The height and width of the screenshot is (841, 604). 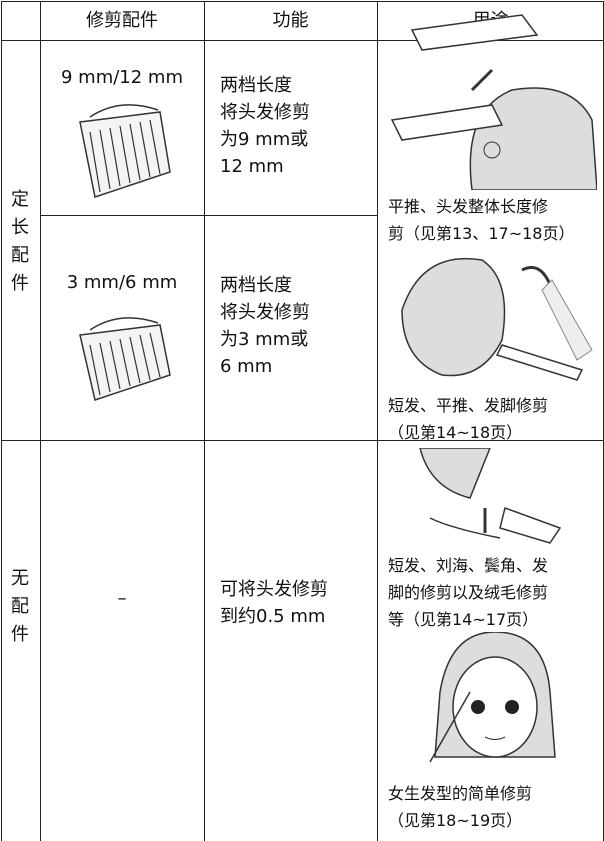 What do you see at coordinates (264, 139) in the screenshot?
I see `function-line: 为9 mm或` at bounding box center [264, 139].